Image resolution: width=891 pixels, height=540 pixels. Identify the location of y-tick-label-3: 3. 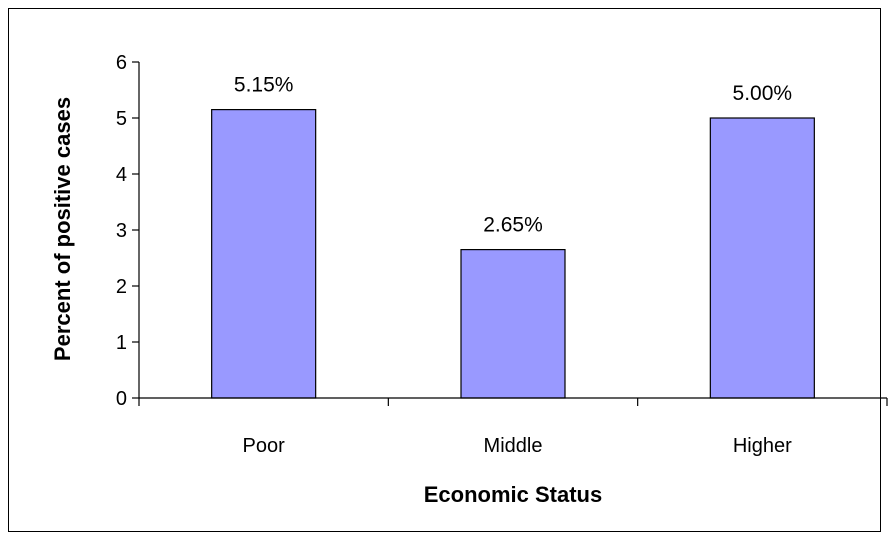
(121, 231).